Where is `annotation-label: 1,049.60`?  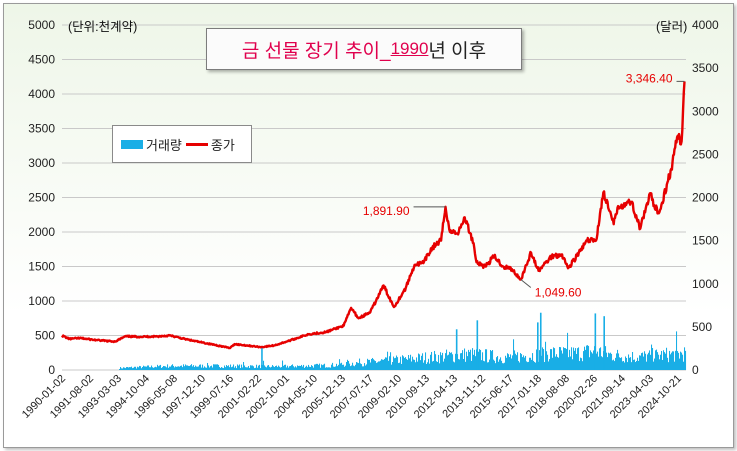 annotation-label: 1,049.60 is located at coordinates (558, 292).